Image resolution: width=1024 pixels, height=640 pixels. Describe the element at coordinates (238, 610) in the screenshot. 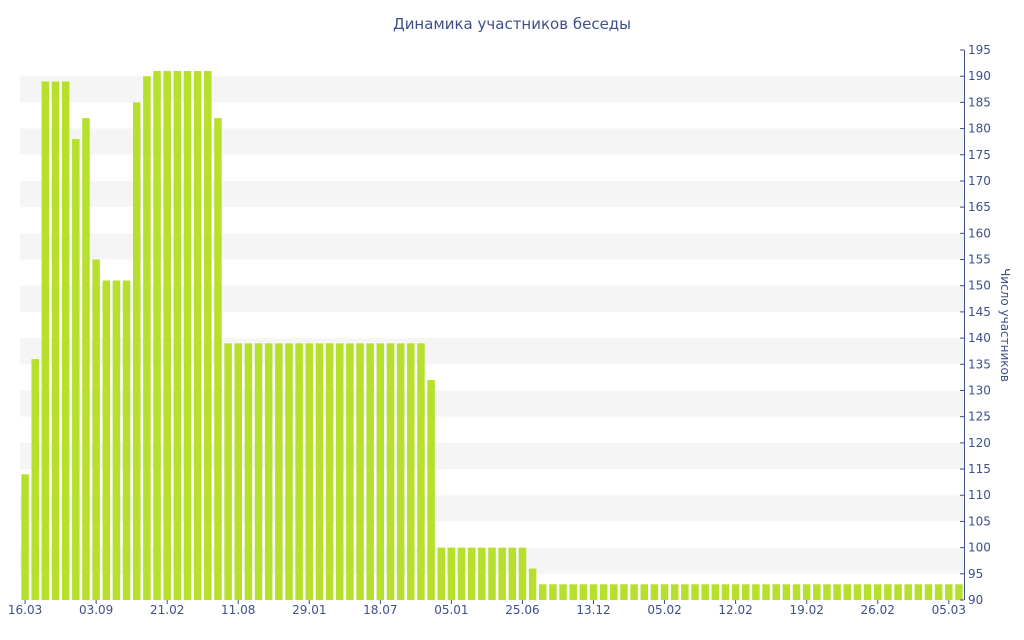

I see `x-tick-label: 11.08` at that location.